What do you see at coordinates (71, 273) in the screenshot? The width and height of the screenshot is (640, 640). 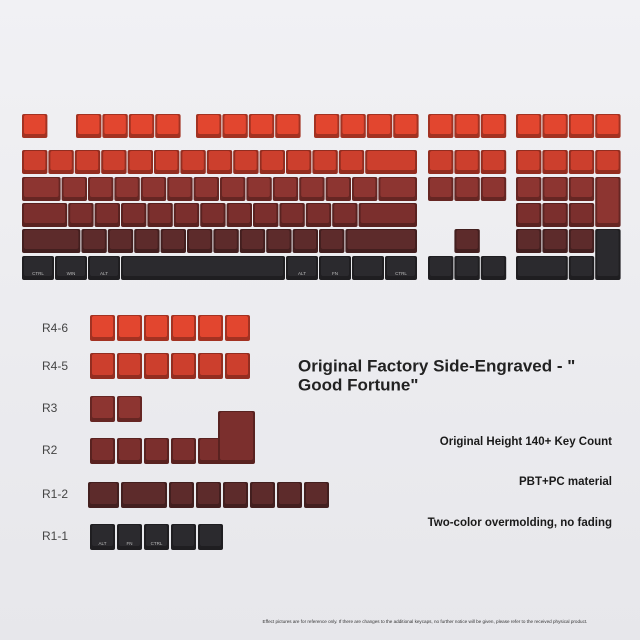 I see `key-legend: WIN` at bounding box center [71, 273].